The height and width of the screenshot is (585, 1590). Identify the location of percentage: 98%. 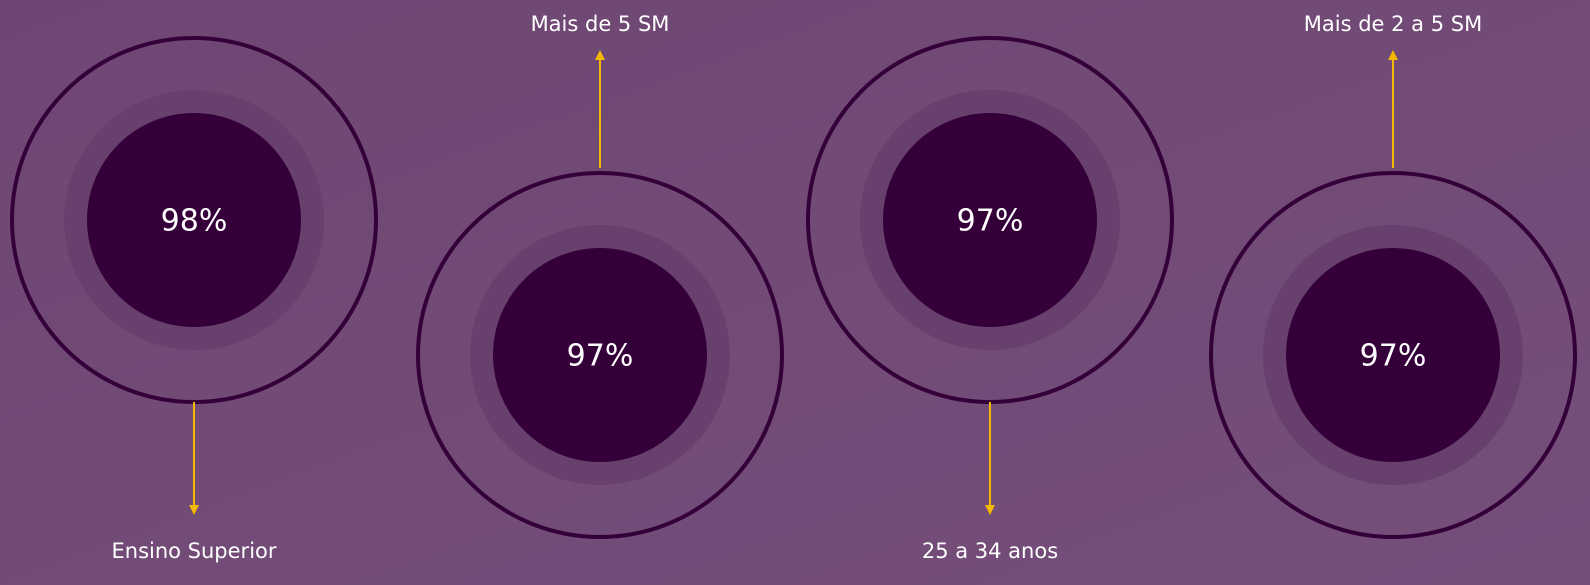
(194, 221).